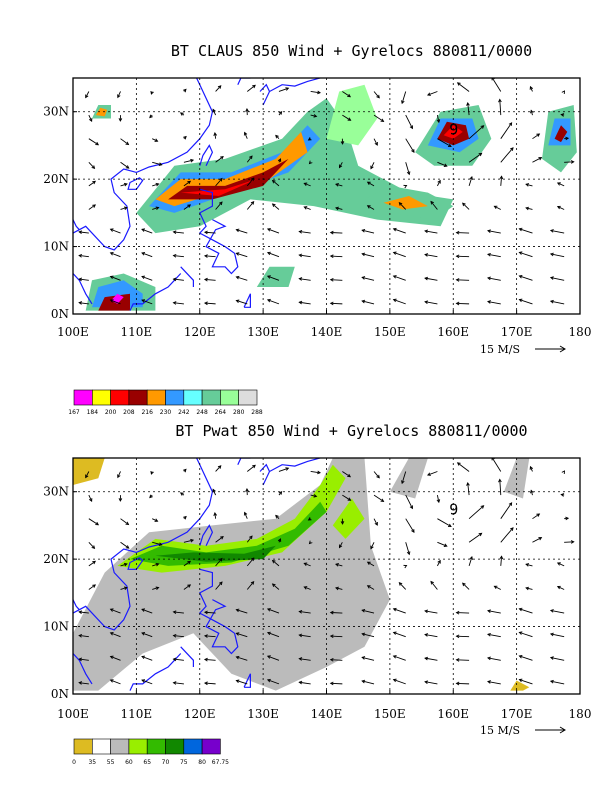 Image resolution: width=612 pixels, height=792 pixels. What do you see at coordinates (390, 714) in the screenshot?
I see `x-tick-label: 150E` at bounding box center [390, 714].